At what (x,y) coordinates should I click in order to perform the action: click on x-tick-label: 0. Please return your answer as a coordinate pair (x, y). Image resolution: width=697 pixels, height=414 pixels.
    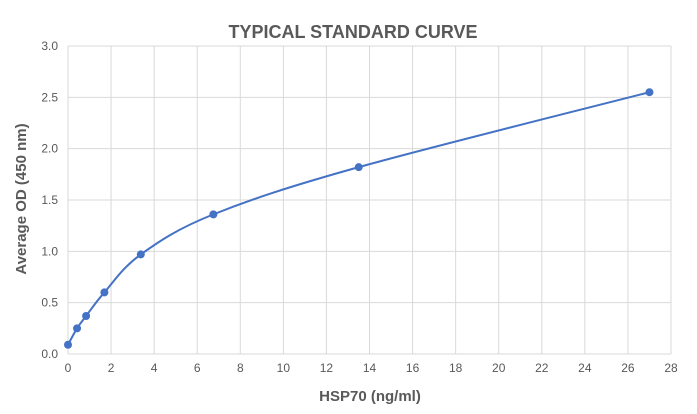
    Looking at the image, I should click on (68, 368).